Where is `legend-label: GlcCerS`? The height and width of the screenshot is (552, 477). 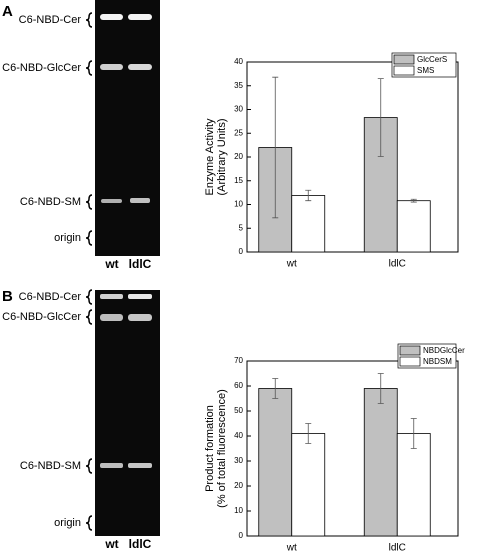 legend-label: GlcCerS is located at coordinates (432, 59).